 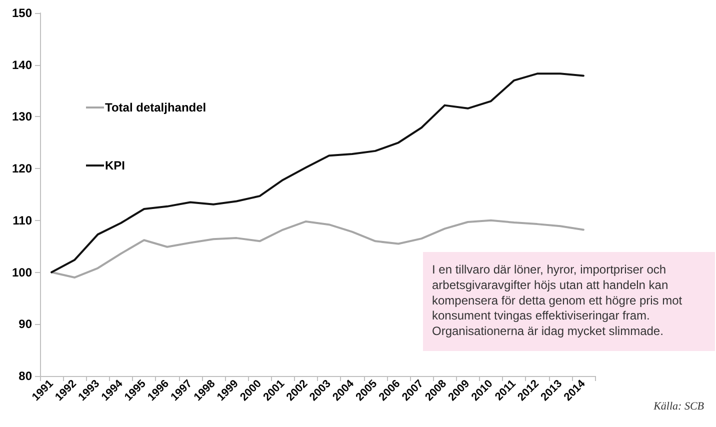 I want to click on legend-label: KPI, so click(x=115, y=165).